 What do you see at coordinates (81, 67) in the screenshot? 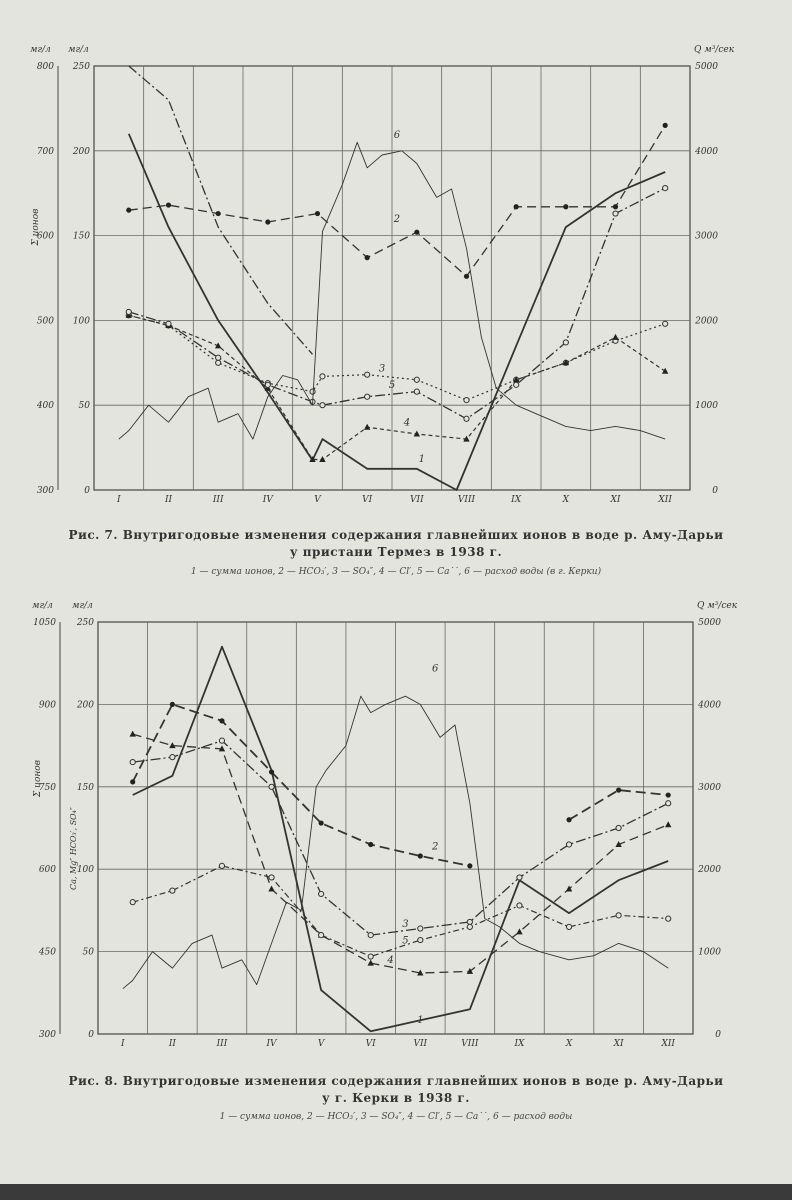
I see `left-inner-tick-label: 250` at bounding box center [81, 67].